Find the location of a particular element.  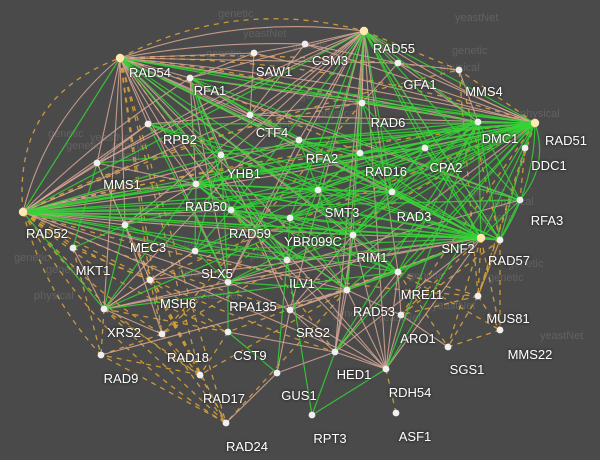

node-dot-ilv1 is located at coordinates (287, 260).